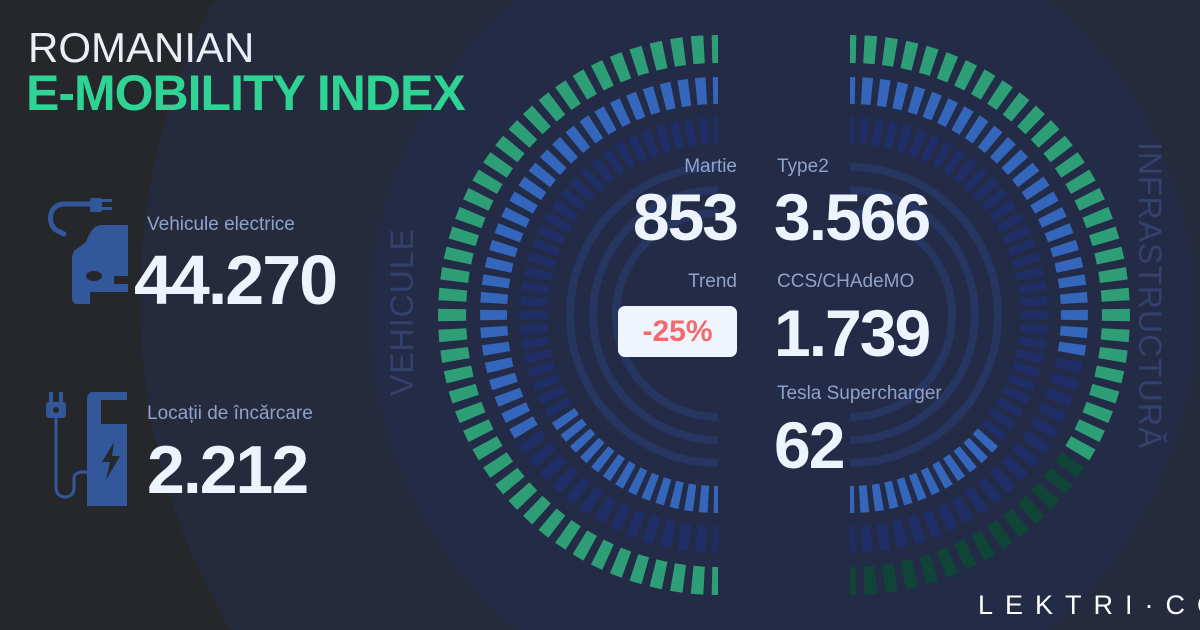 Image resolution: width=1200 pixels, height=630 pixels. I want to click on title-line1: ROMANIAN, so click(141, 47).